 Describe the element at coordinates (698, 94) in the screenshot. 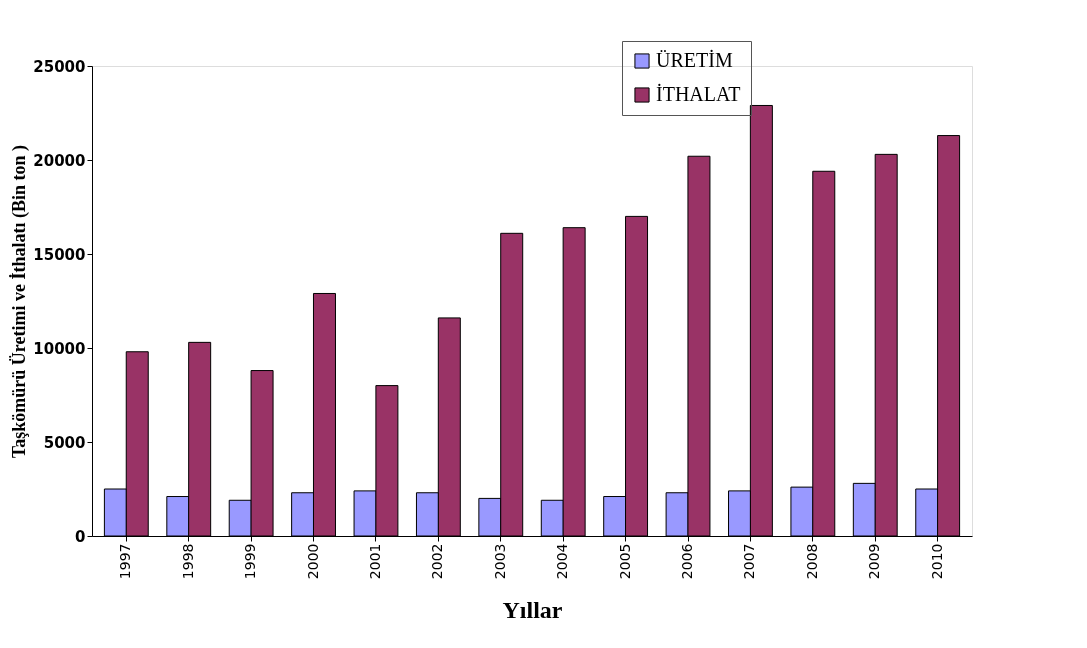

I see `legend-label: İTHALAT` at that location.